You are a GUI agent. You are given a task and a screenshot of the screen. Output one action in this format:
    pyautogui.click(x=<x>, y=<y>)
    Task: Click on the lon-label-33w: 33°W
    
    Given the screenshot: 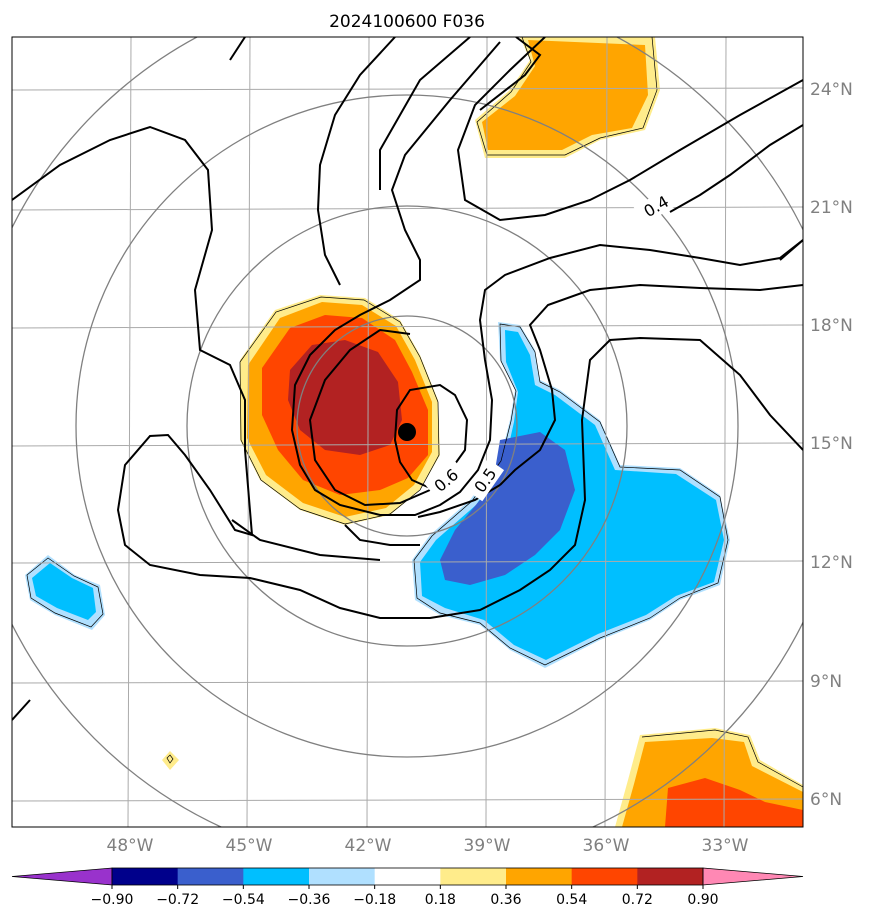 What is the action you would take?
    pyautogui.click(x=725, y=846)
    